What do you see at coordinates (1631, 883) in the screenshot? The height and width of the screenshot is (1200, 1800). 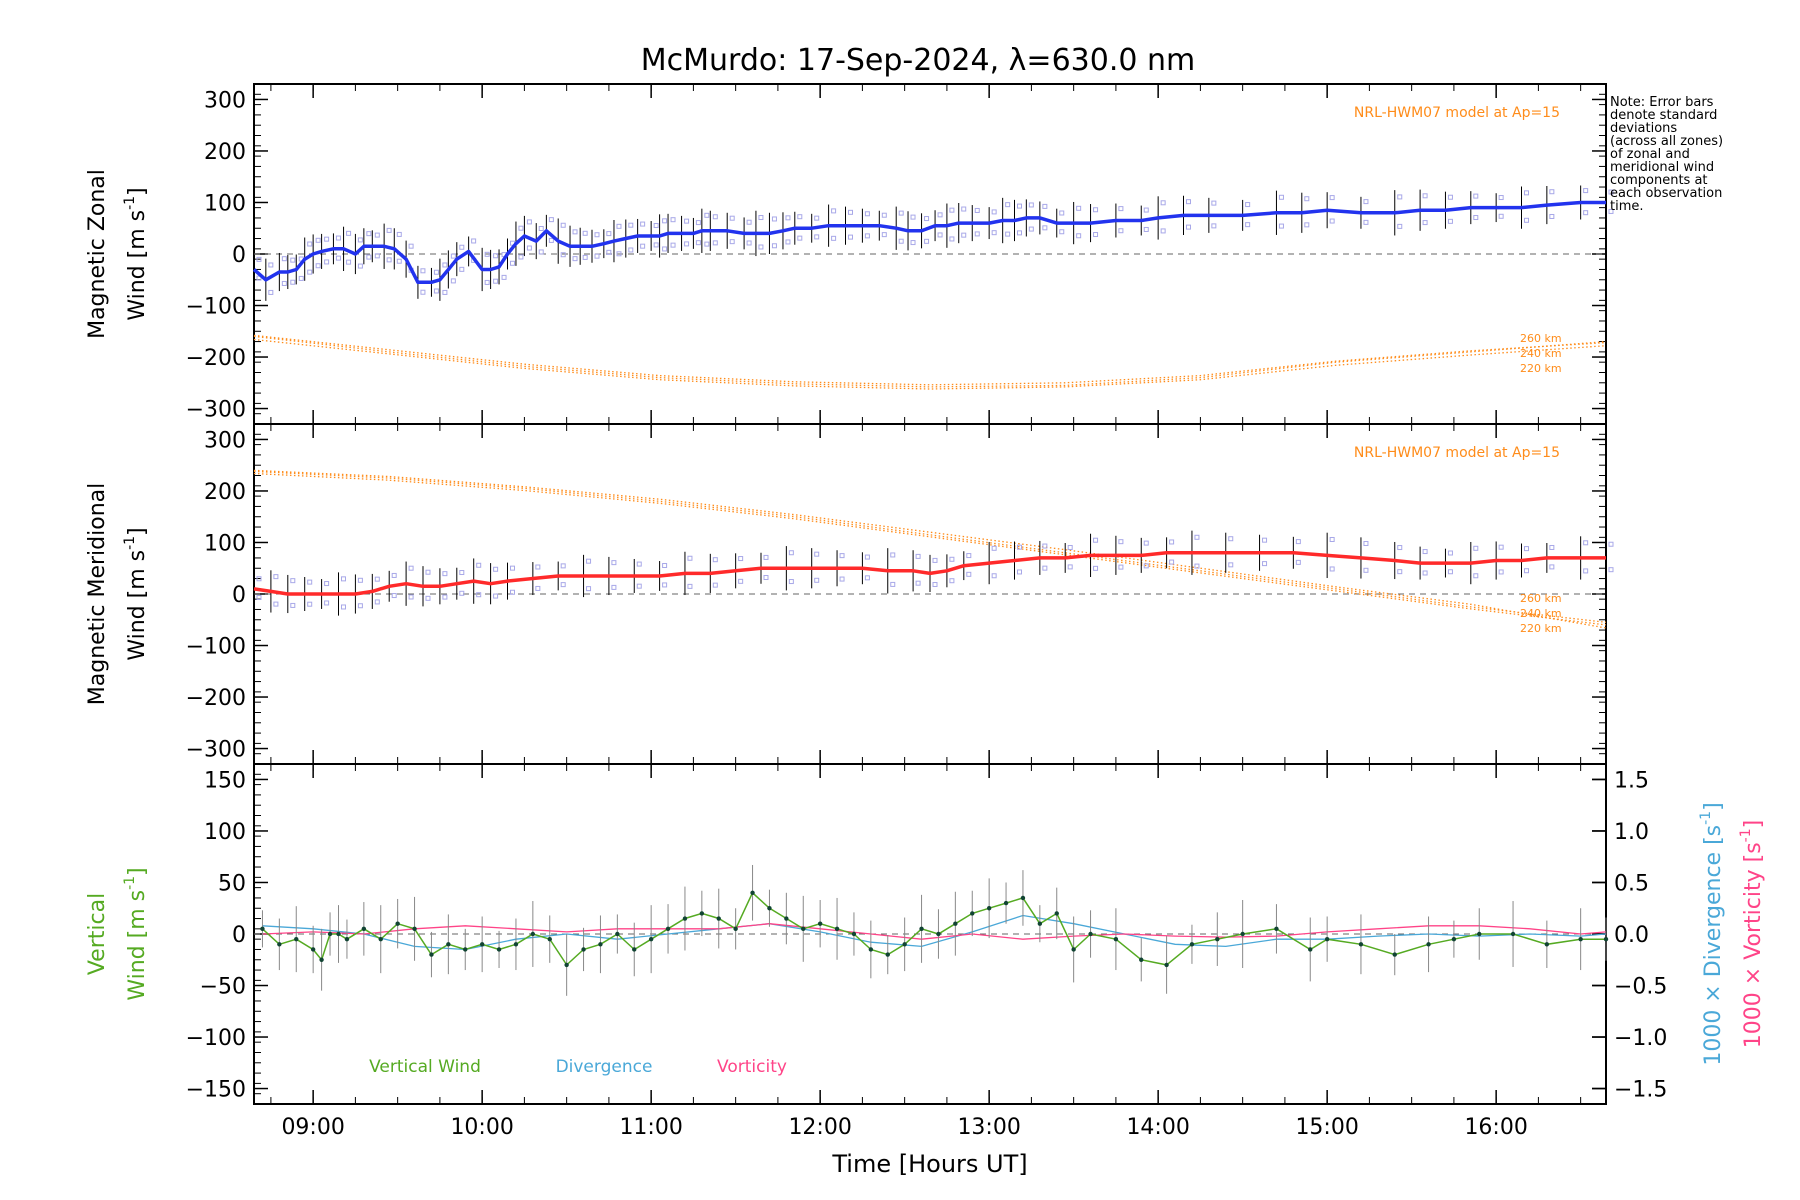 I see `y2-tick-label: 0.5` at bounding box center [1631, 883].